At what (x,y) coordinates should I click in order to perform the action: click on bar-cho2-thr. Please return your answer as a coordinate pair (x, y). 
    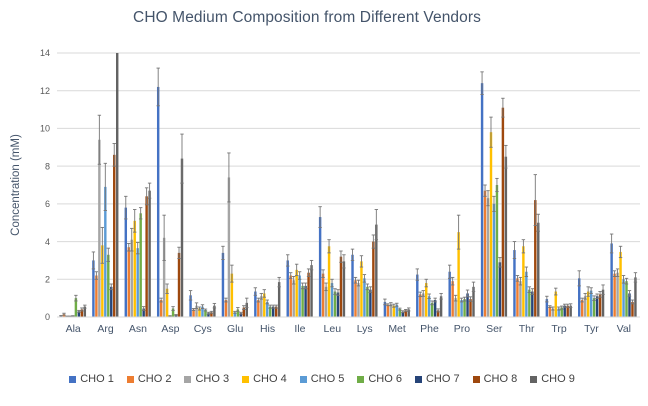
    Looking at the image, I should click on (517, 297).